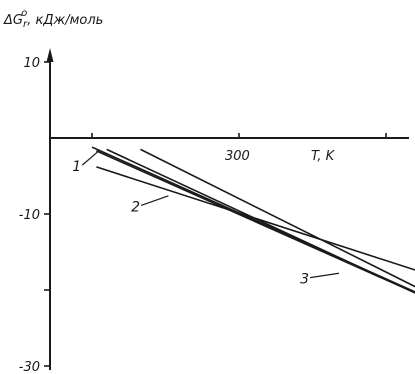  What do you see at coordinates (50, 55) in the screenshot?
I see `y-axis-arrowhead` at bounding box center [50, 55].